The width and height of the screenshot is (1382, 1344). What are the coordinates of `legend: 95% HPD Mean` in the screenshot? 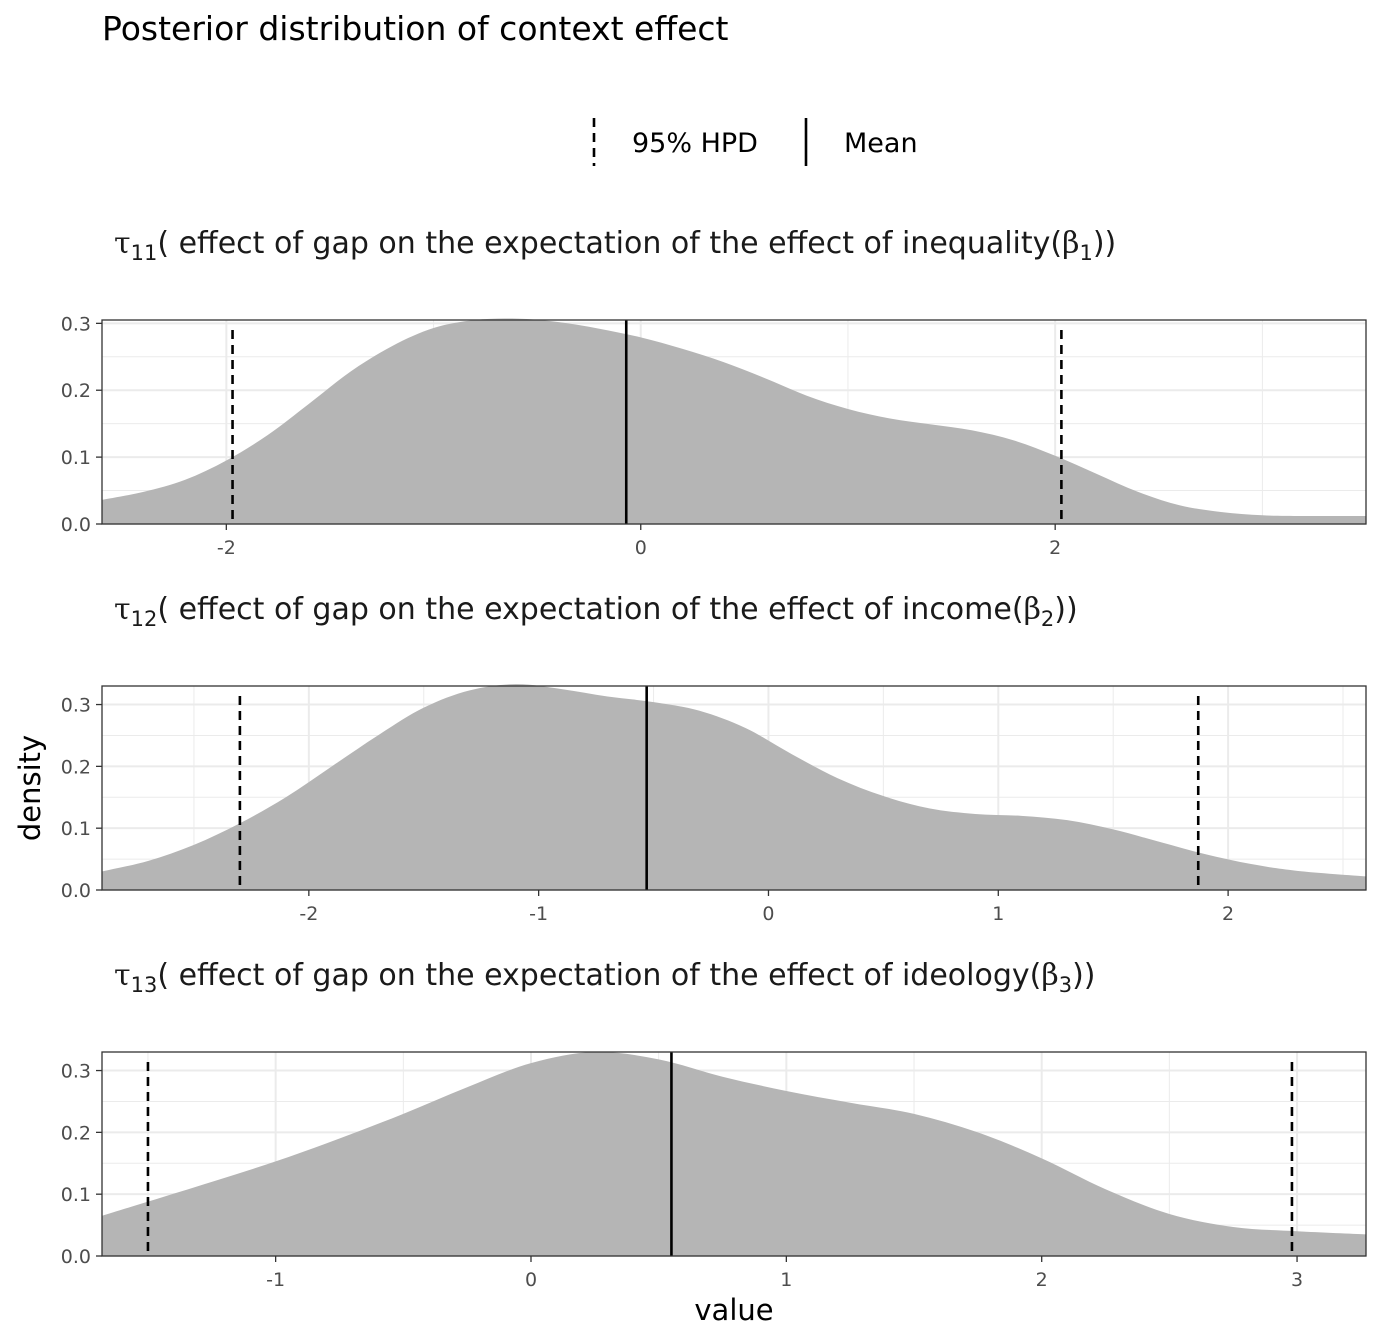 It's located at (755, 142).